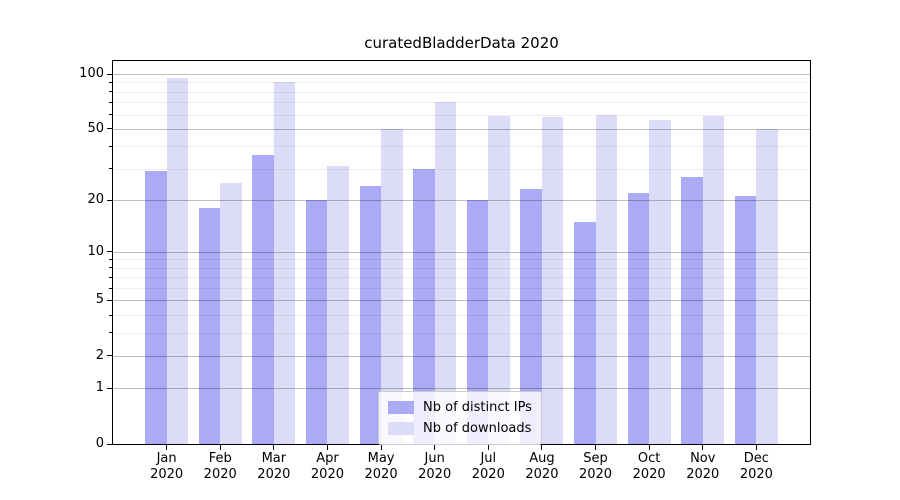  I want to click on legend-label-downloads: Nb of downloads, so click(477, 428).